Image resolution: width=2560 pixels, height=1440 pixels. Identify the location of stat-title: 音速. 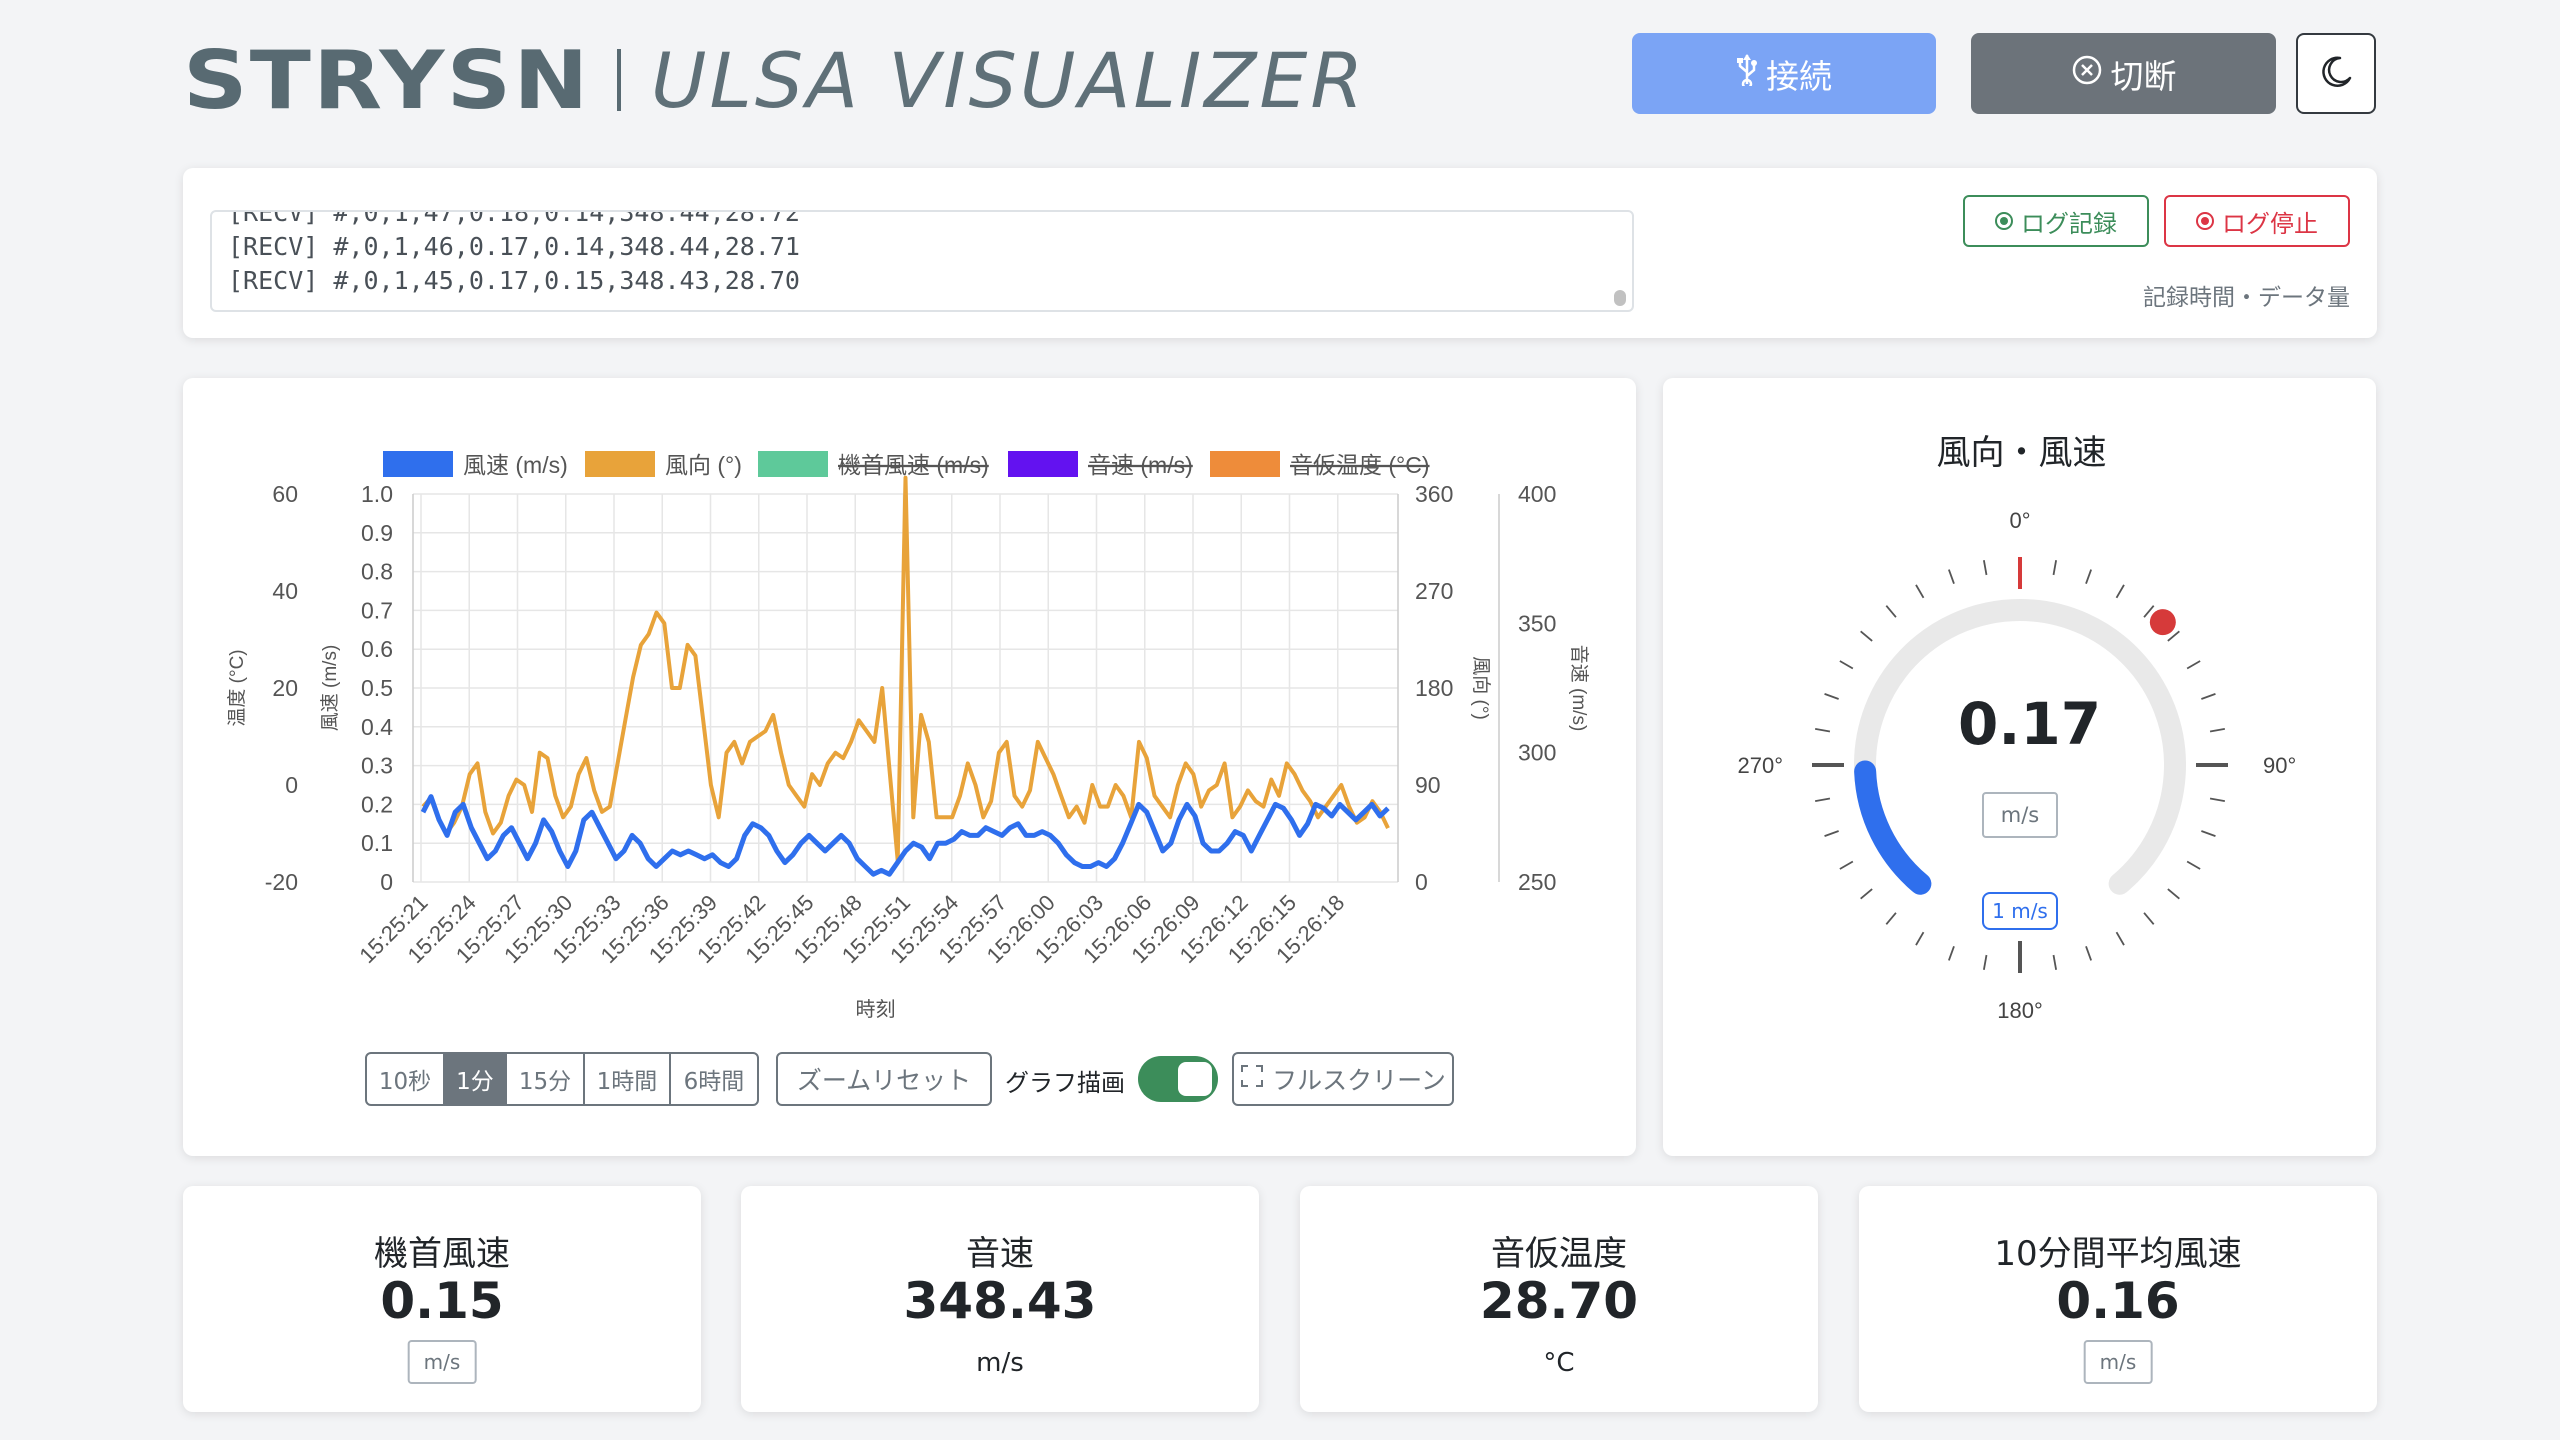
(1000, 1254).